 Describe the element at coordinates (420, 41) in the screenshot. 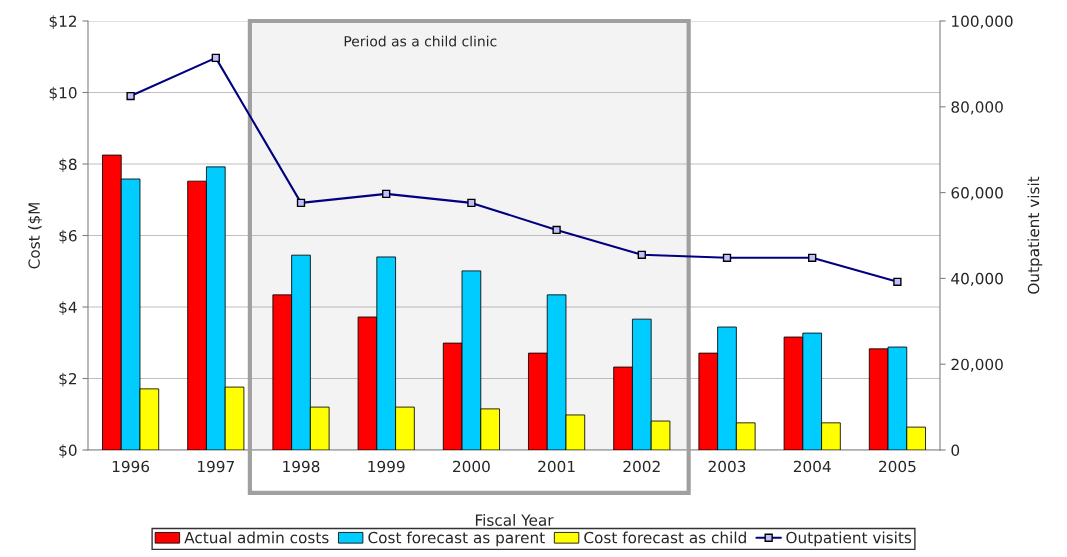

I see `band-label: Period as a child clinic` at that location.